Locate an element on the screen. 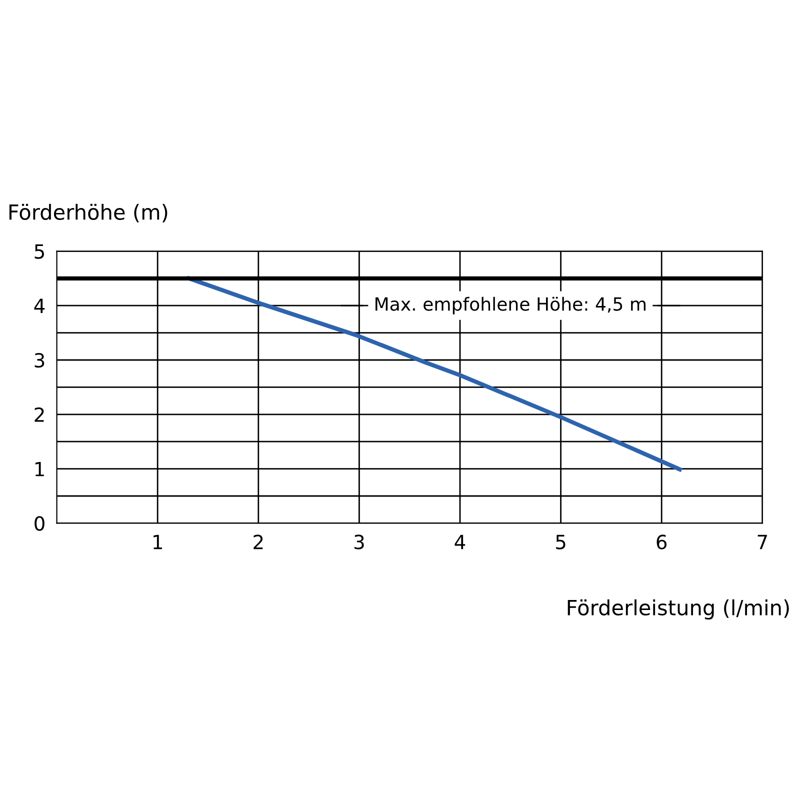 This screenshot has height=800, width=800. x-tick-label: 5 is located at coordinates (561, 542).